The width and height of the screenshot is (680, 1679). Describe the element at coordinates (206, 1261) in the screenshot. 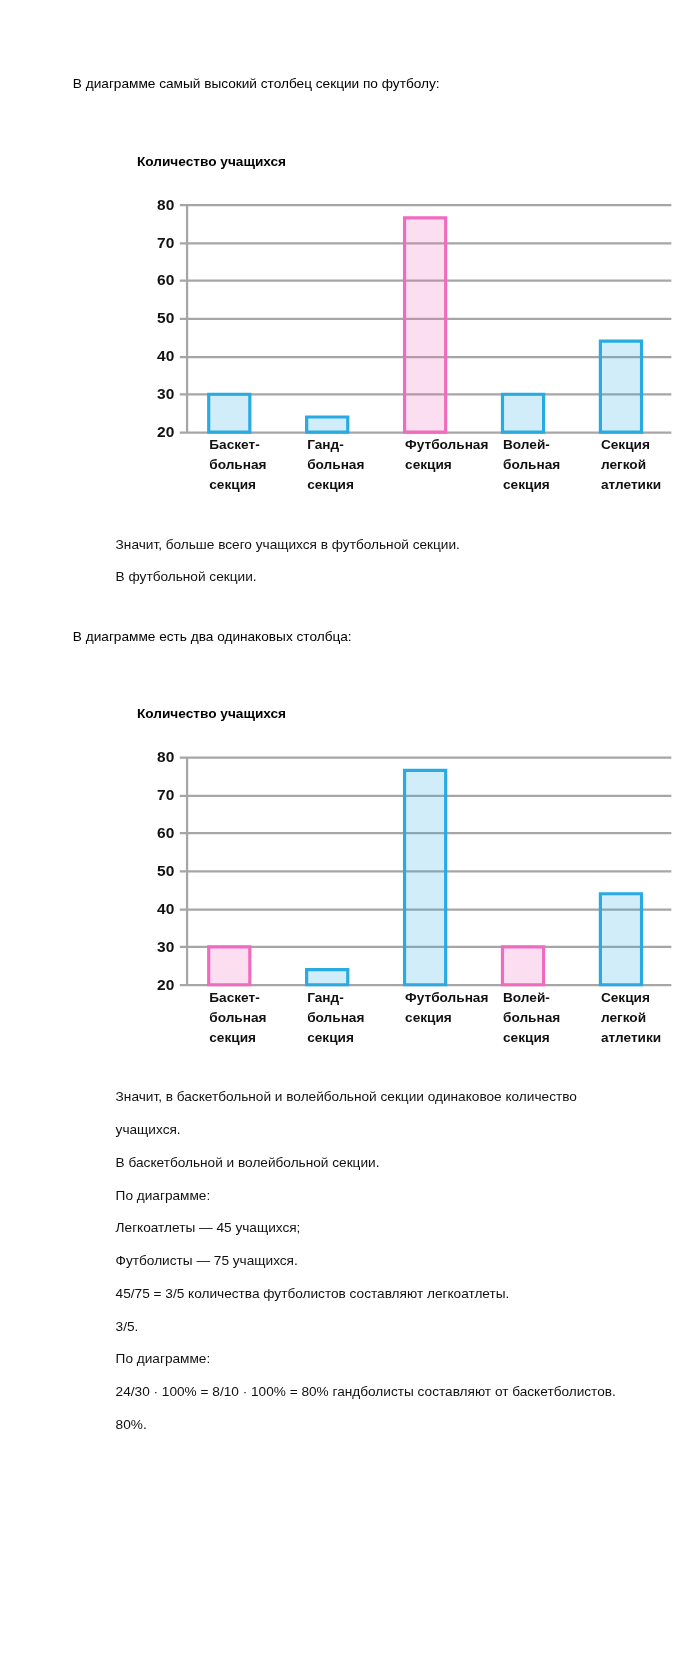

I see `text: Футболисты — 75 учащихся.` at that location.